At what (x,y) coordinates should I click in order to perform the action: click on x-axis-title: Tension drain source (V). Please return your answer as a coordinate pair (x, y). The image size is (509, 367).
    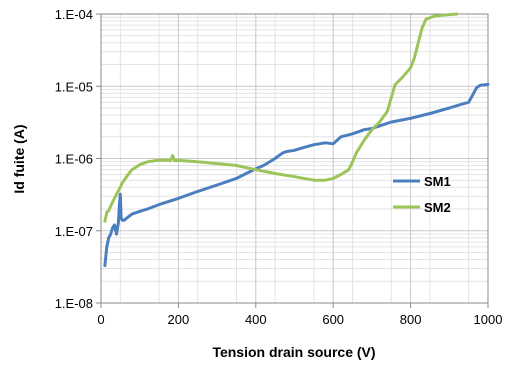
    Looking at the image, I should click on (293, 352).